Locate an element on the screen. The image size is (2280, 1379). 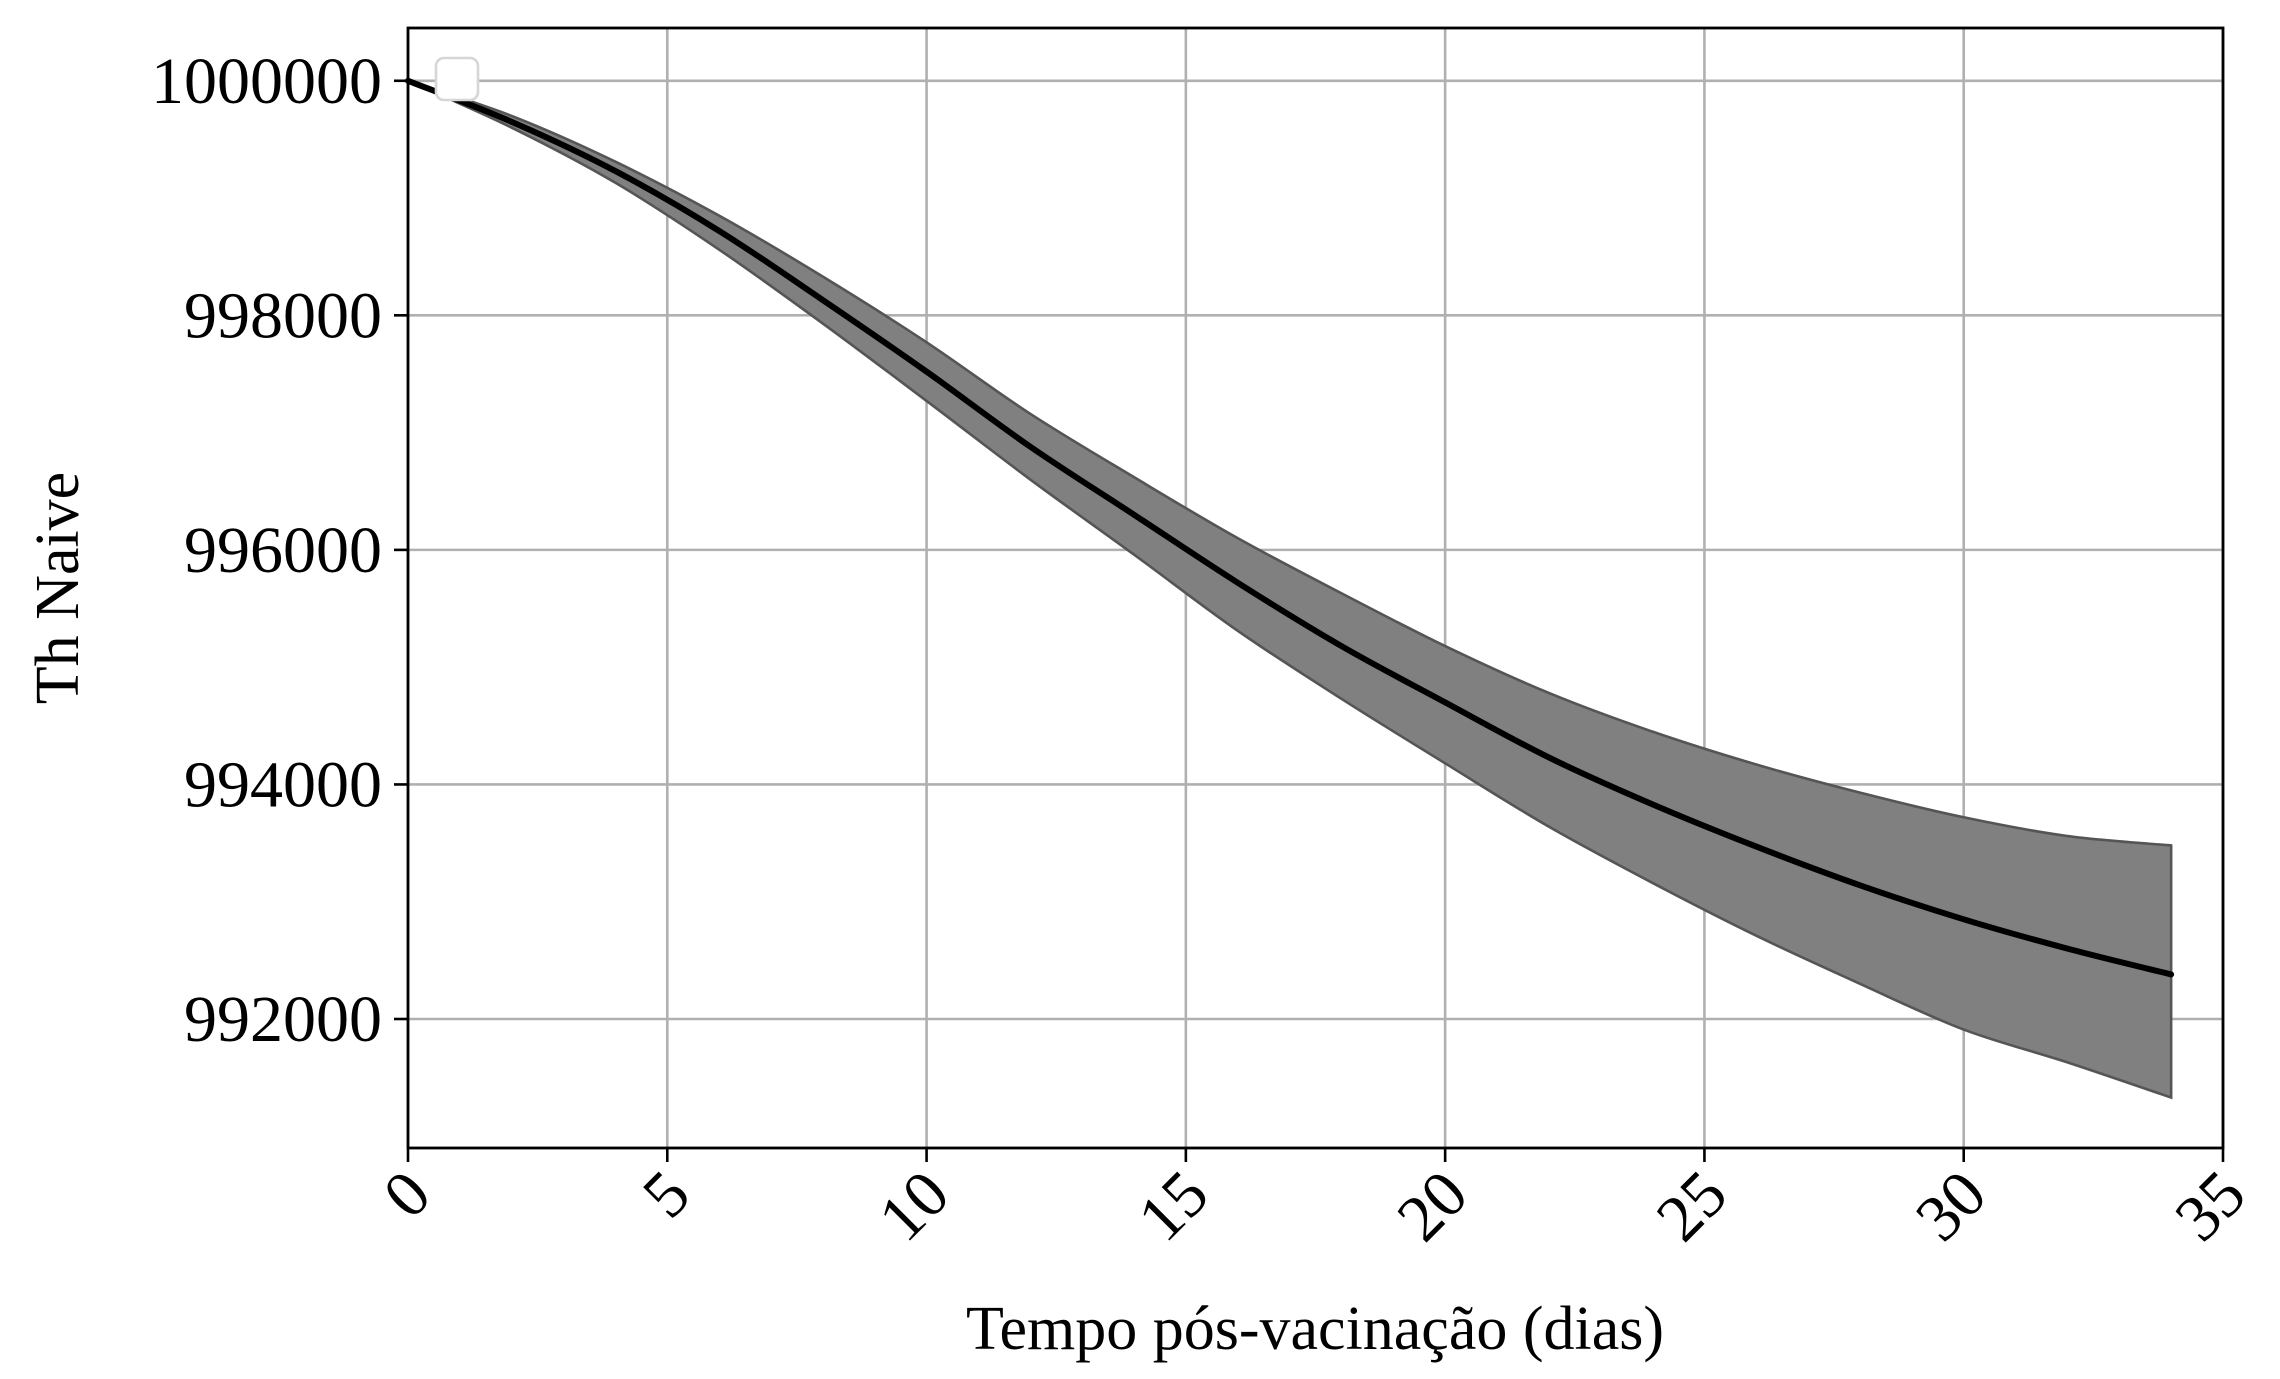
y-tick-label: 1000000 is located at coordinates (266, 81).